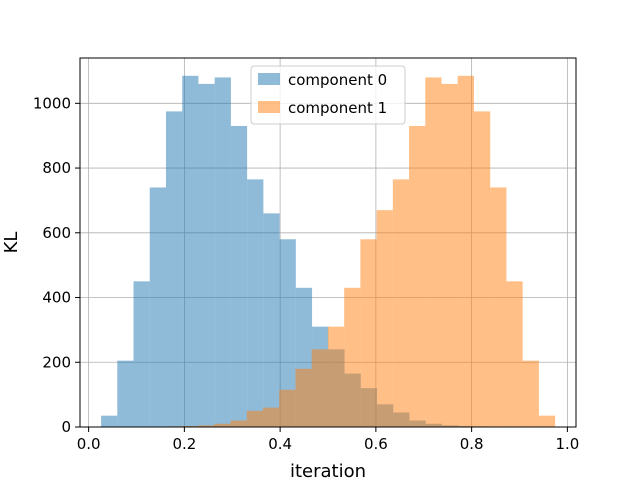 The width and height of the screenshot is (640, 480). What do you see at coordinates (52, 103) in the screenshot?
I see `y-tick-label: 1000` at bounding box center [52, 103].